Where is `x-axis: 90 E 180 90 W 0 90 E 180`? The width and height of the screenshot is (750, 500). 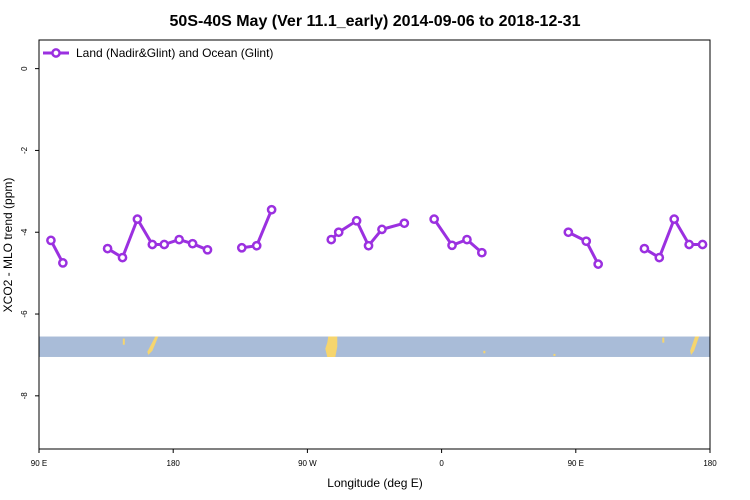 x-axis: 90 E 180 90 W 0 90 E 180 is located at coordinates (374, 458).